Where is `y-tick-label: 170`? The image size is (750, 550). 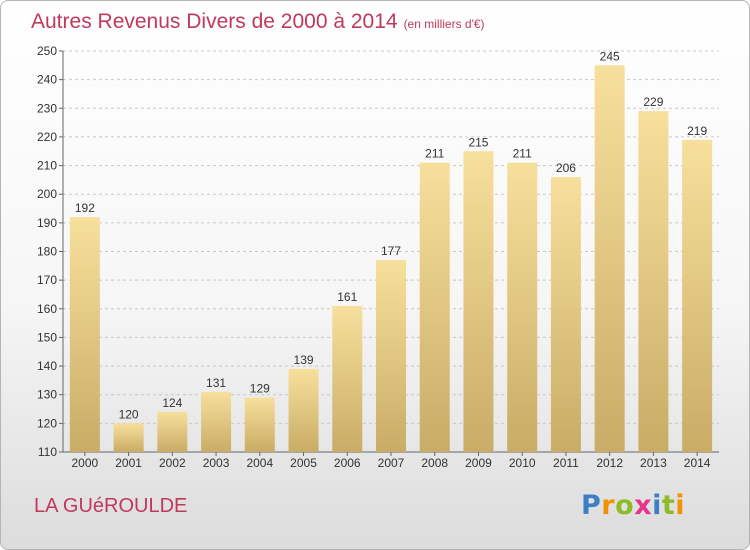 y-tick-label: 170 is located at coordinates (47, 280).